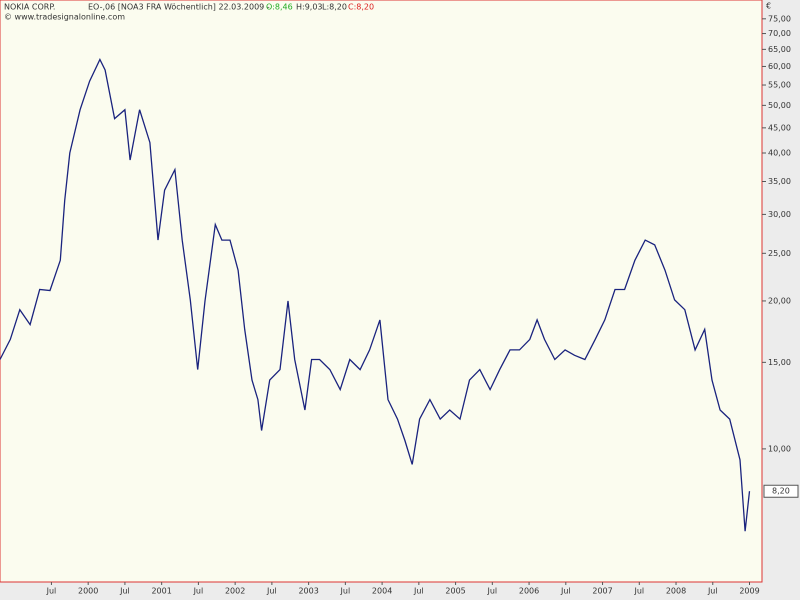 This screenshot has height=604, width=800. I want to click on symbol: NOKIA CORP., so click(29, 7).